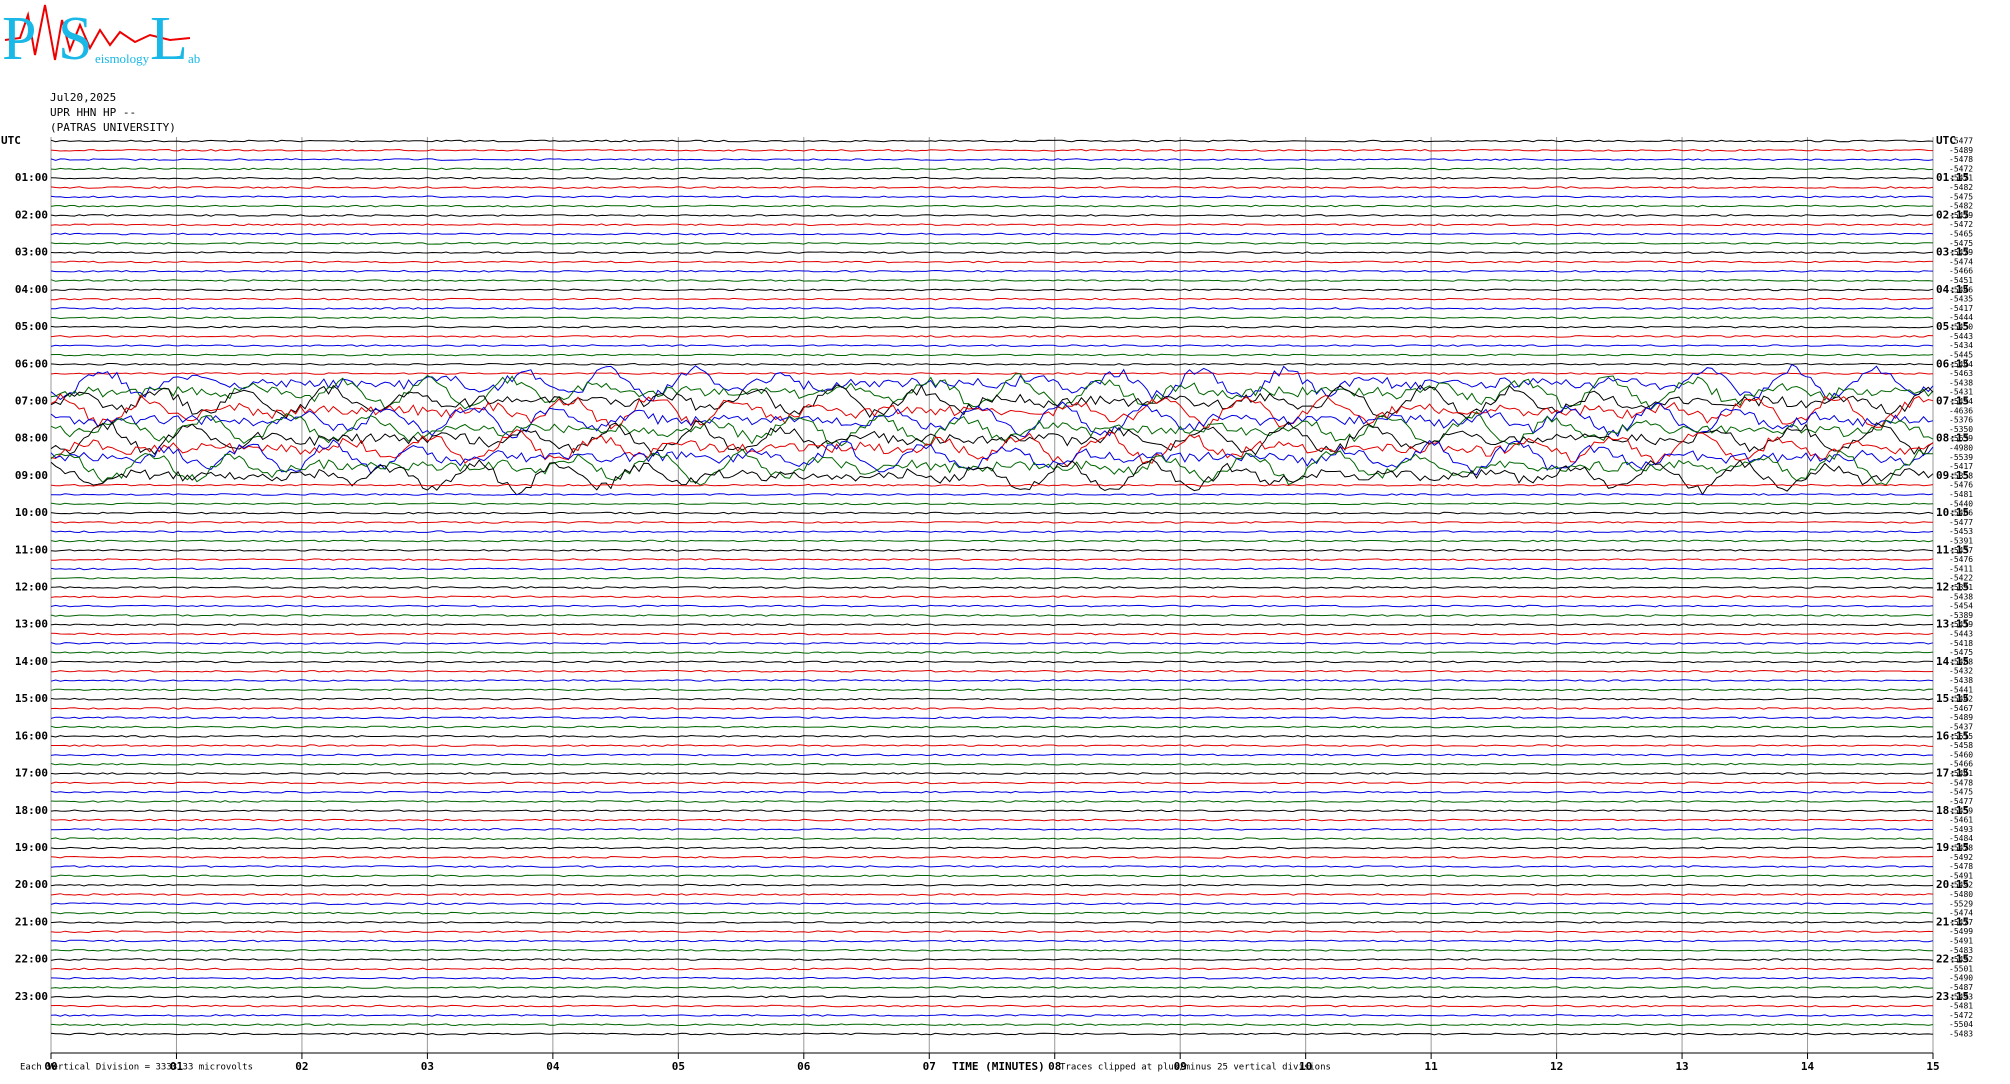 The image size is (2010, 1084). Describe the element at coordinates (31, 363) in the screenshot. I see `hour-label-left: 06:00` at that location.